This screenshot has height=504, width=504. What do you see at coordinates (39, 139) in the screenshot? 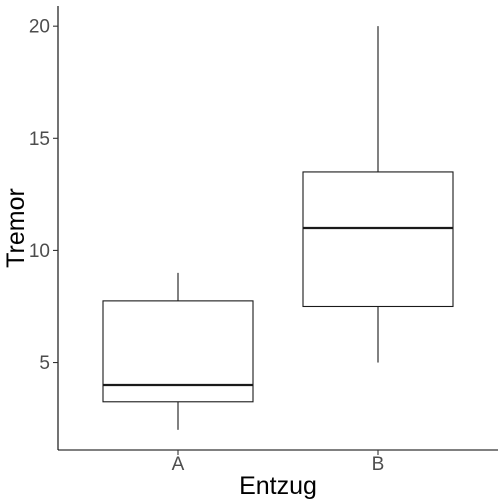
I see `y-tick-label: 15` at bounding box center [39, 139].